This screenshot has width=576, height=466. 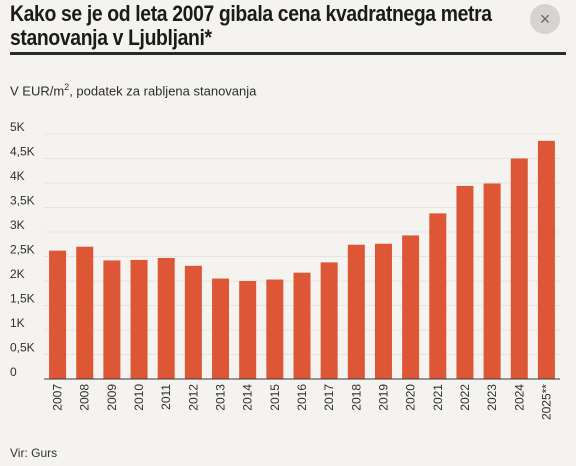 What do you see at coordinates (275, 329) in the screenshot?
I see `bar-2015` at bounding box center [275, 329].